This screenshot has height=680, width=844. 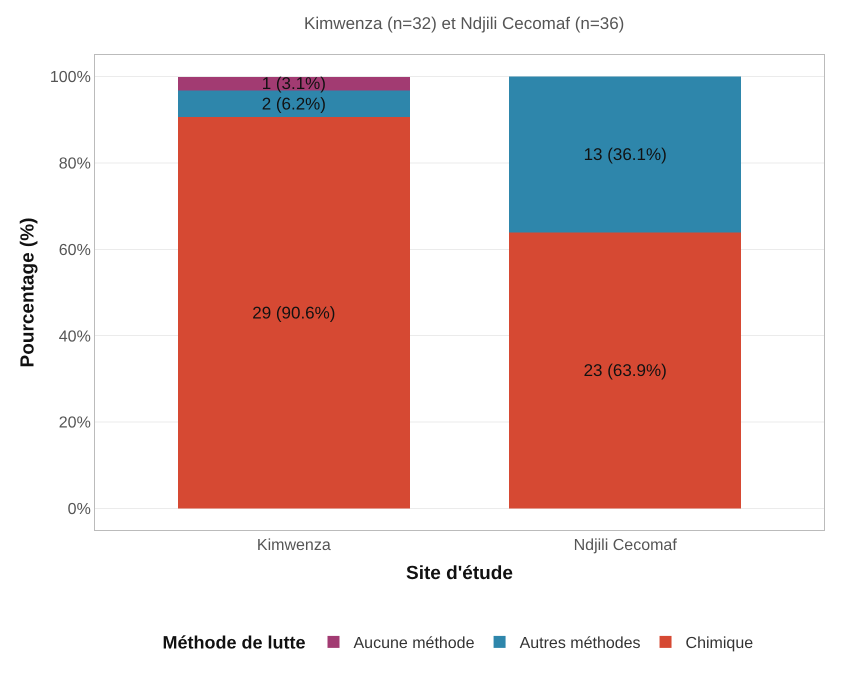 I want to click on y-tick-label: 40%, so click(x=74, y=337).